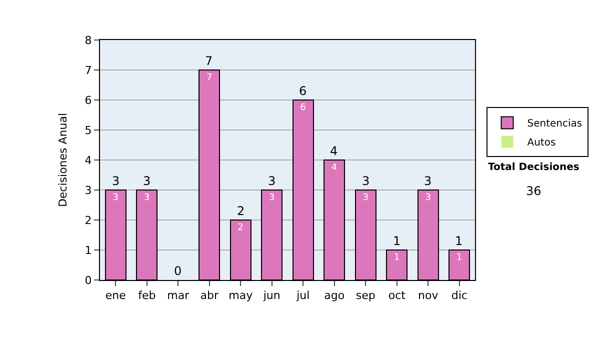 The width and height of the screenshot is (600, 340). Describe the element at coordinates (271, 295) in the screenshot. I see `x-tick-label: jun` at that location.